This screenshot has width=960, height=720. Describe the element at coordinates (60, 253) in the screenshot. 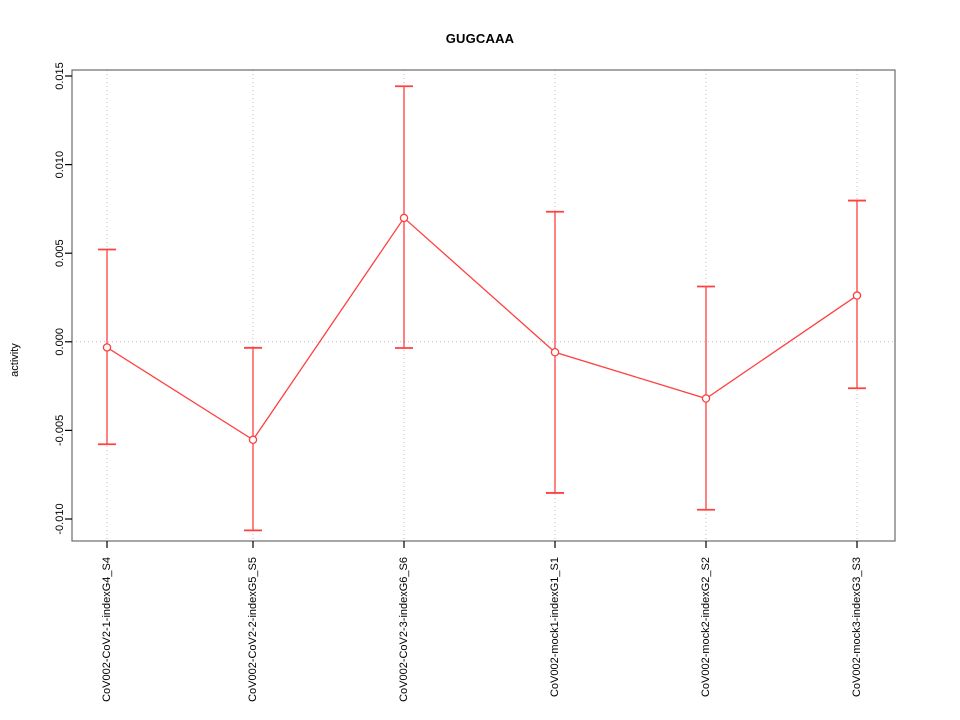

I see `y-tick-label-2: 0.005` at that location.